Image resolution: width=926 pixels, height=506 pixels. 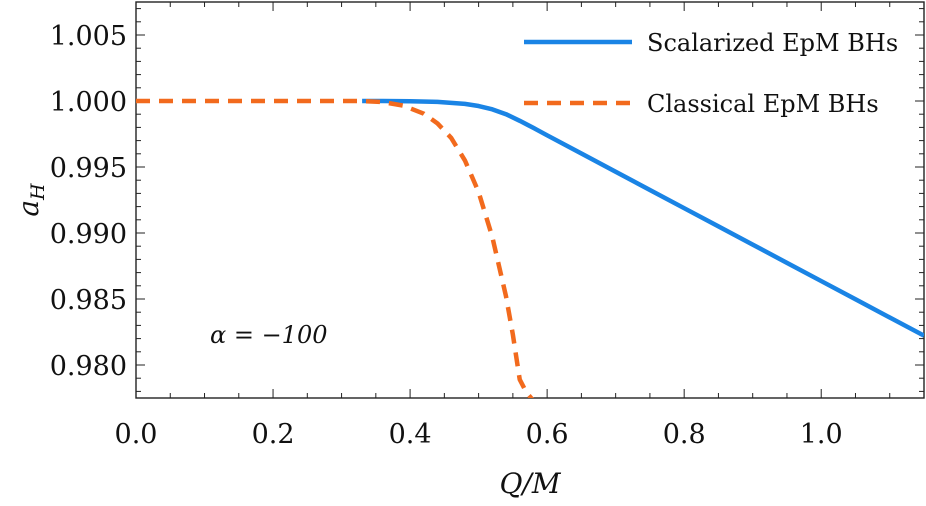 What do you see at coordinates (88, 168) in the screenshot?
I see `y-tick-label: 0.995` at bounding box center [88, 168].